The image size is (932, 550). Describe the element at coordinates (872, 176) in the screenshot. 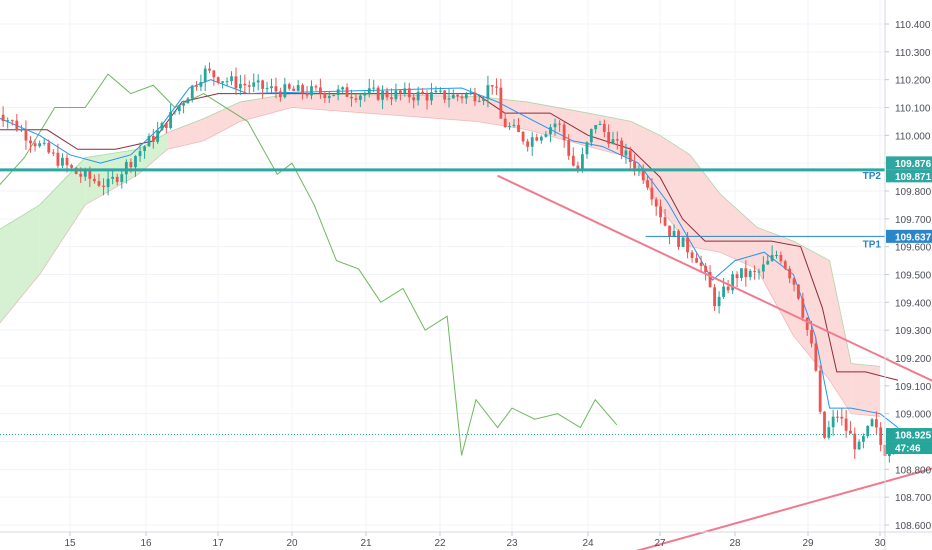

I see `tp2-label: TP2` at that location.